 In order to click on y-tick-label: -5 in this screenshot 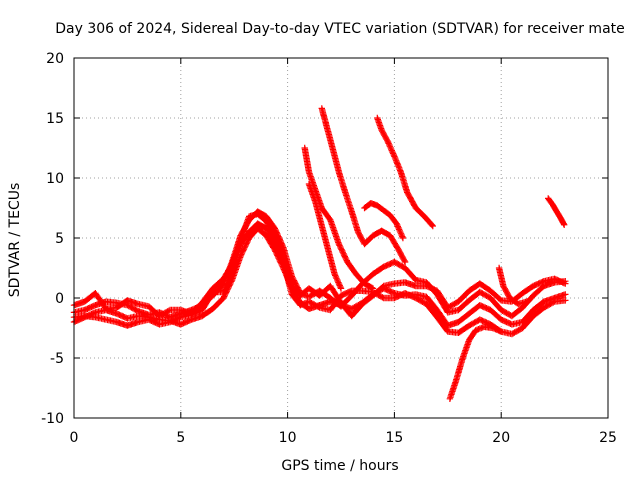, I will do `click(57, 359)`.